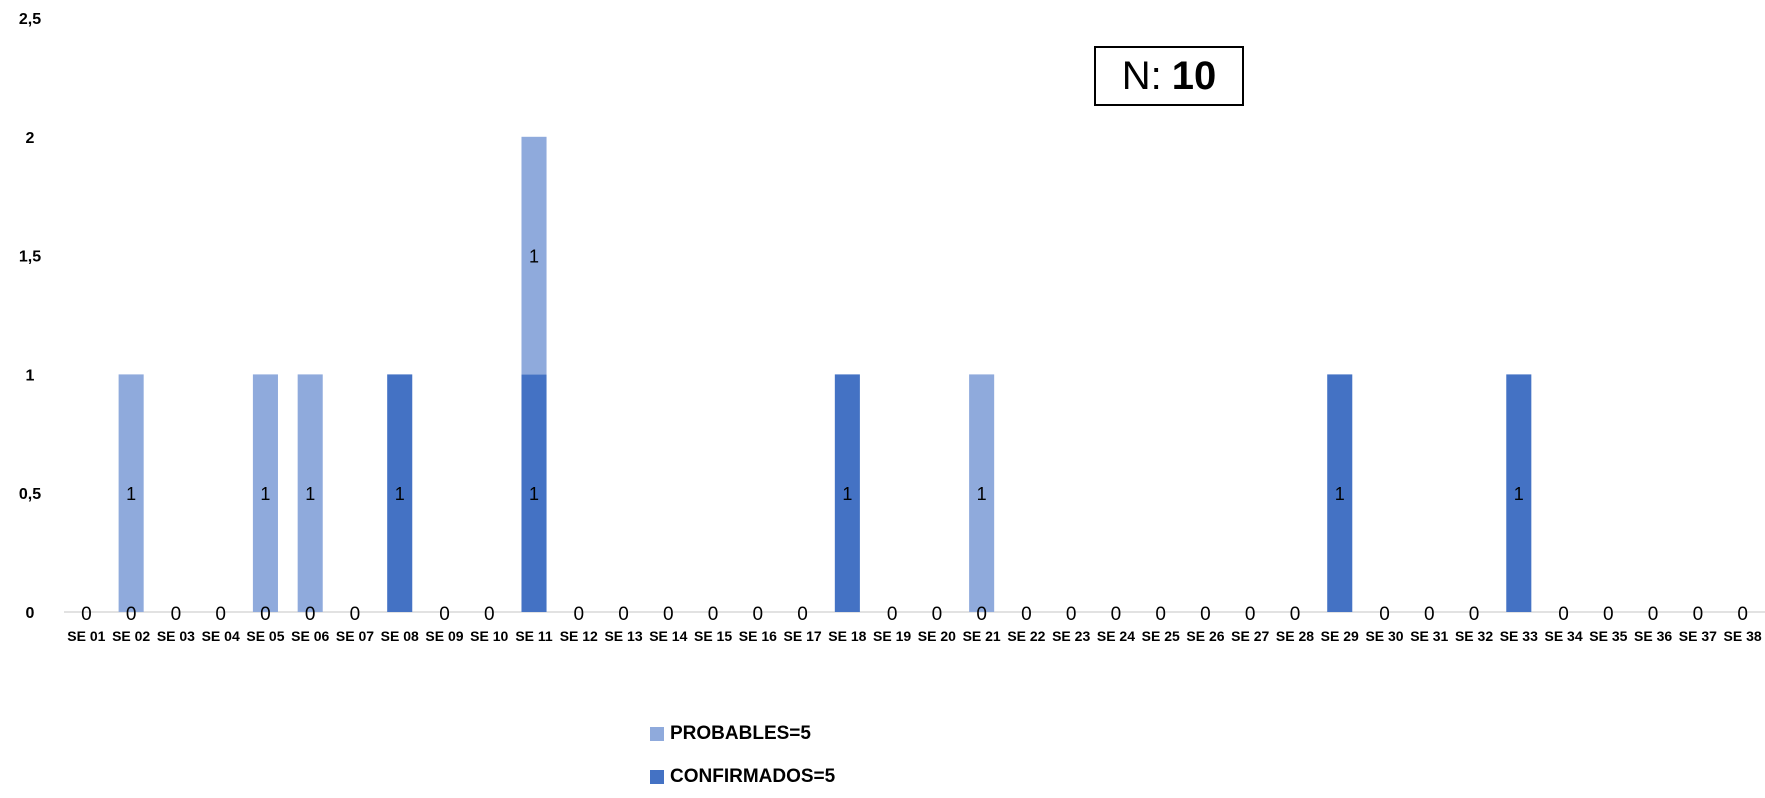 The image size is (1765, 798). What do you see at coordinates (1429, 636) in the screenshot?
I see `x-tick-label: SE 31` at bounding box center [1429, 636].